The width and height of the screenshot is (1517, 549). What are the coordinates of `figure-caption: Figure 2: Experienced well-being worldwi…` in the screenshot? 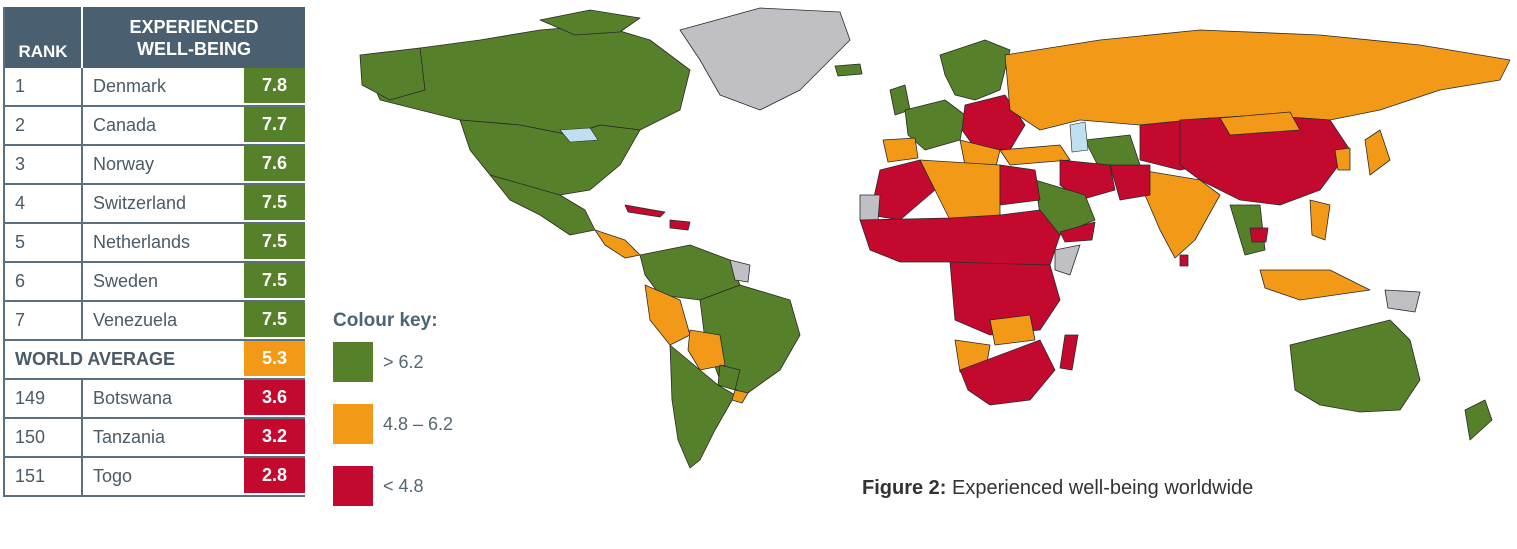 It's located at (1057, 488).